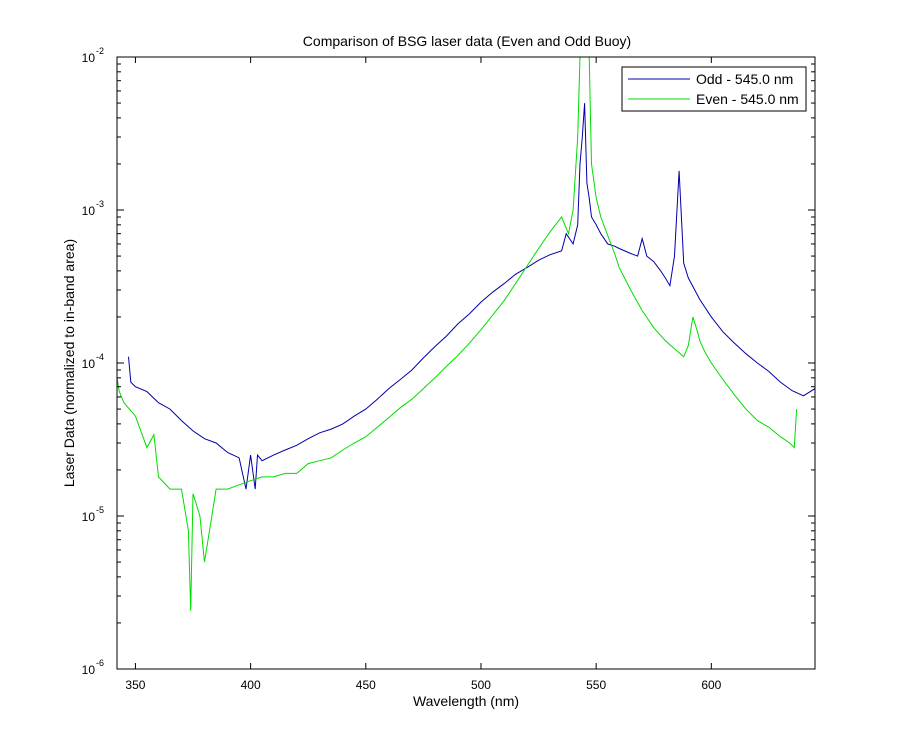 The image size is (900, 750). What do you see at coordinates (747, 99) in the screenshot?
I see `legend-label-even: Even - 545.0 nm` at bounding box center [747, 99].